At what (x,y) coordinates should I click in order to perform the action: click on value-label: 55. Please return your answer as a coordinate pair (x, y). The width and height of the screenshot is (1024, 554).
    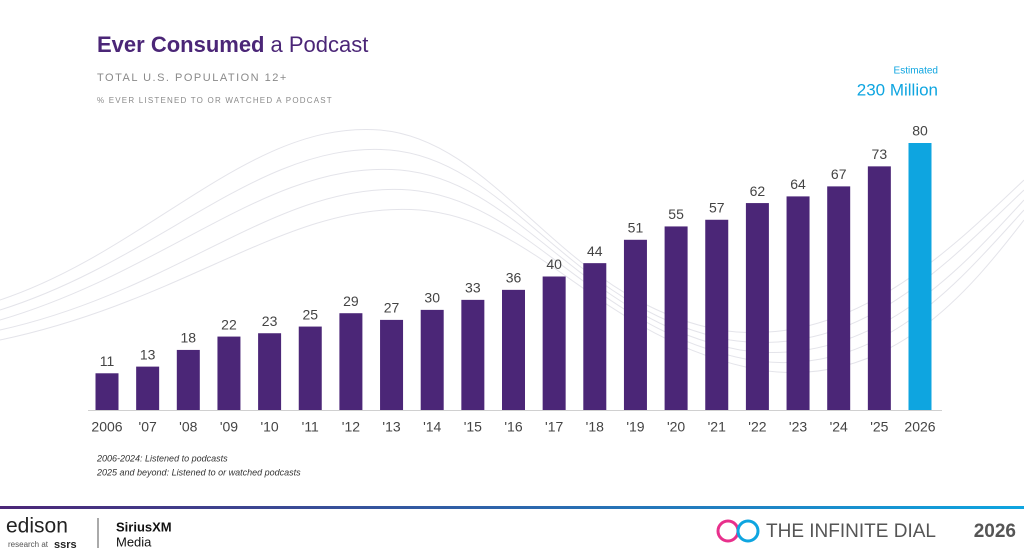
    Looking at the image, I should click on (676, 214).